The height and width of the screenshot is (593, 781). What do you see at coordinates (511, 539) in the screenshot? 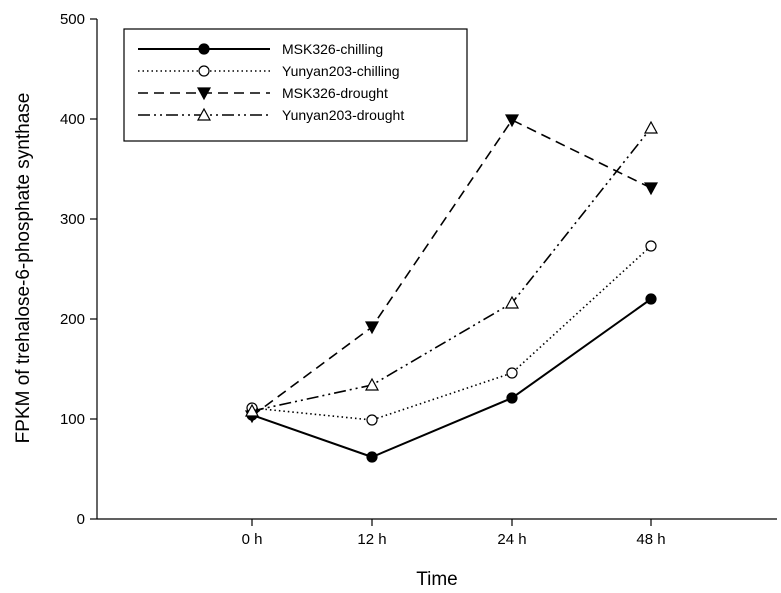
I see `x-tick-label: 24 h` at bounding box center [511, 539].